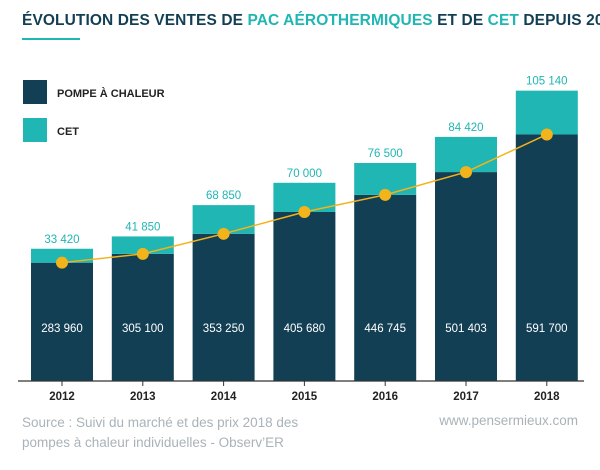  Describe the element at coordinates (385, 154) in the screenshot. I see `data-label-cet-2016: 76 500` at that location.